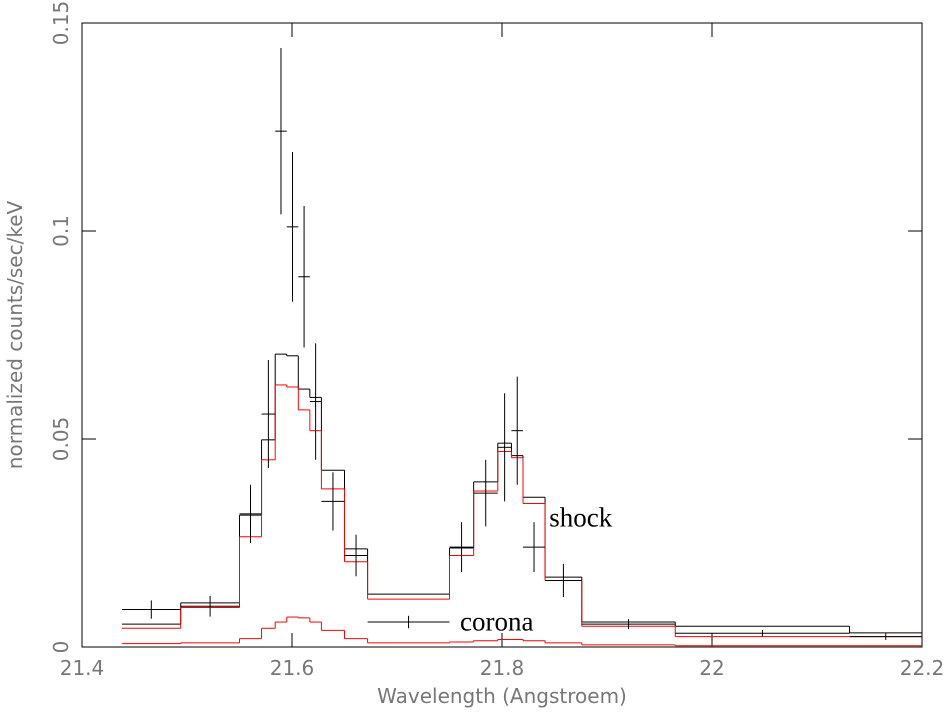 The width and height of the screenshot is (949, 714). I want to click on y-tick-label: 0.05, so click(61, 439).